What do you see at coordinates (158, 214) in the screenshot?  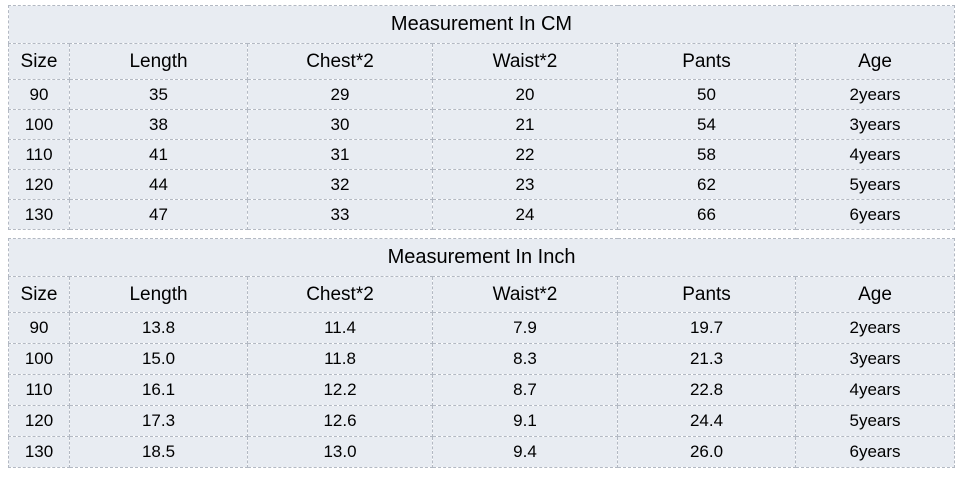 I see `table-cell: 47` at bounding box center [158, 214].